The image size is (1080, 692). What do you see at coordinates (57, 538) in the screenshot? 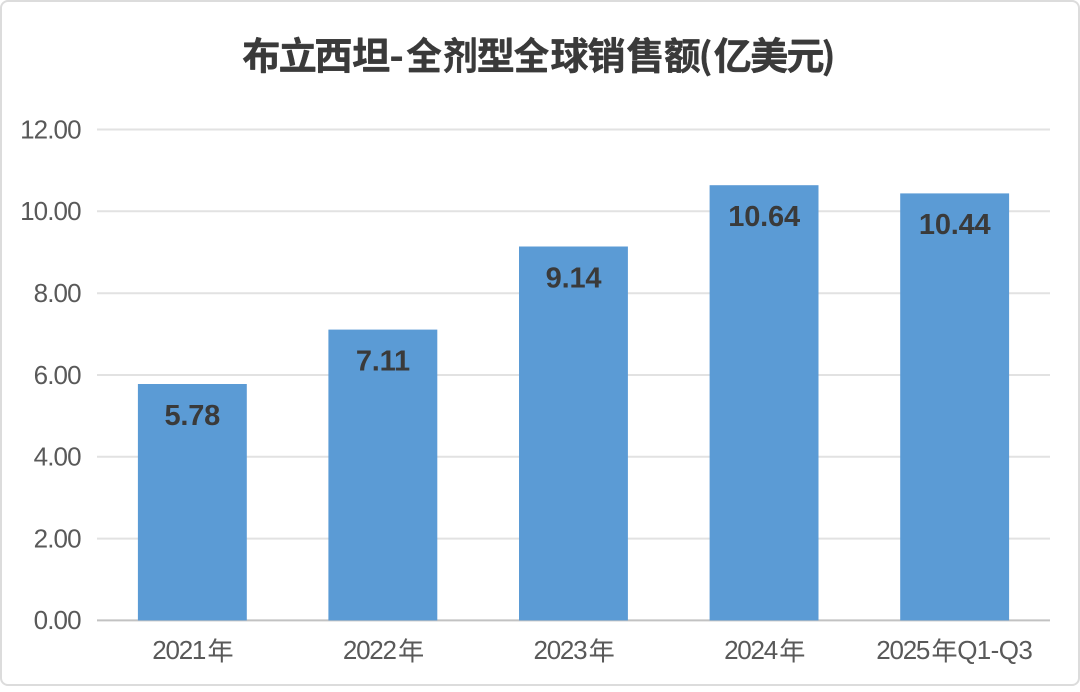
I see `svg-text: 2.00` at bounding box center [57, 538].